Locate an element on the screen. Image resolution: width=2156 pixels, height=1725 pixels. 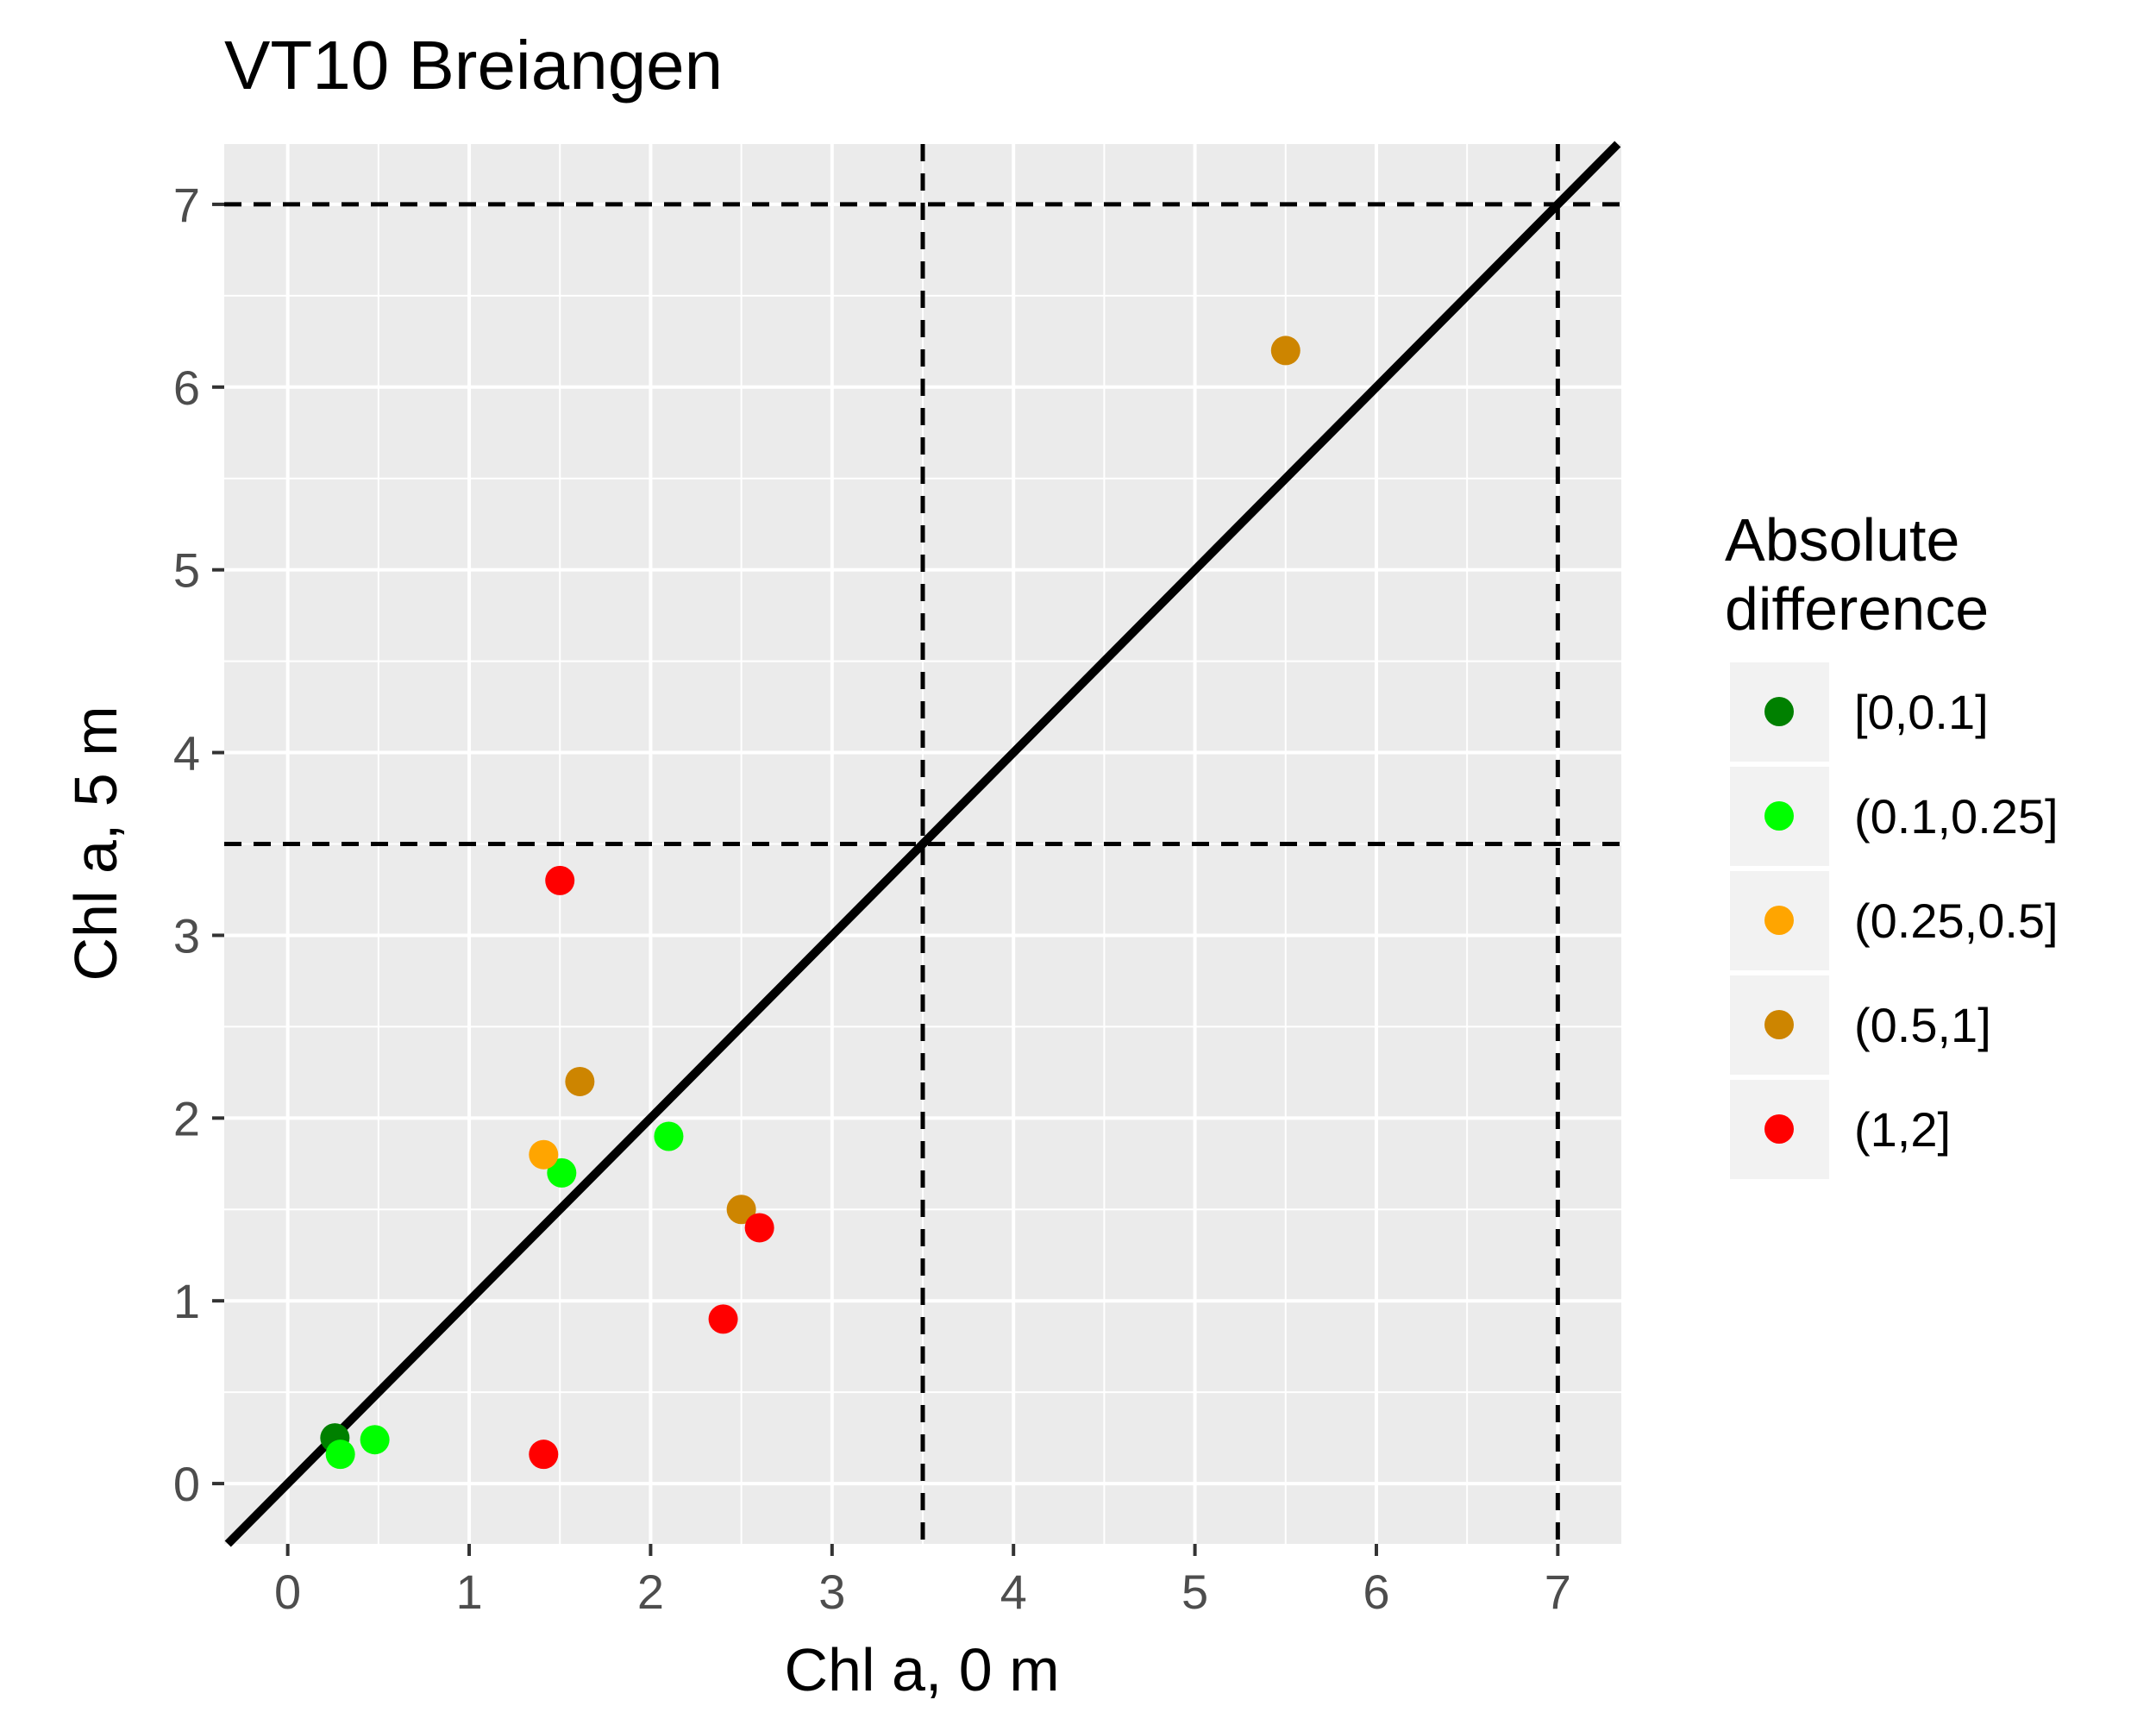
legend-label: (0.5,1] is located at coordinates (1922, 1025).